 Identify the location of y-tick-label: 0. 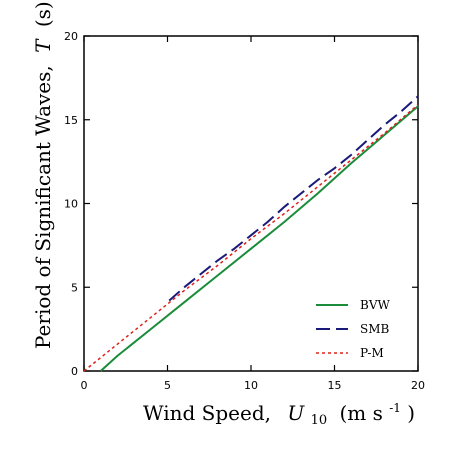
(74, 371).